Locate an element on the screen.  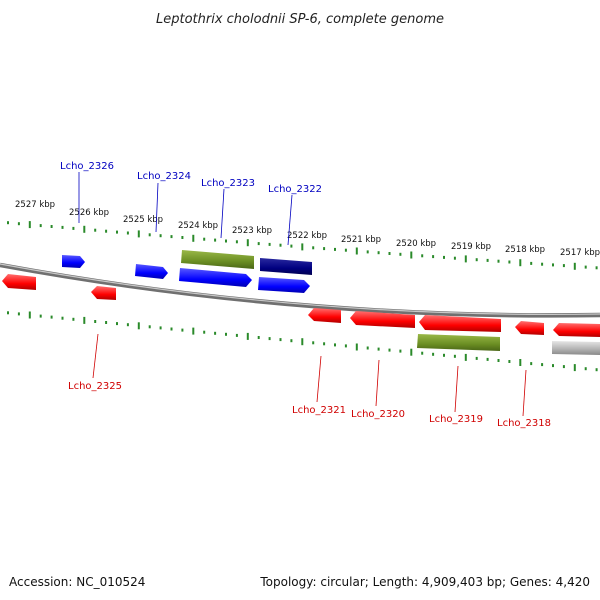
gene-reverse-left is located at coordinates (19, 282).